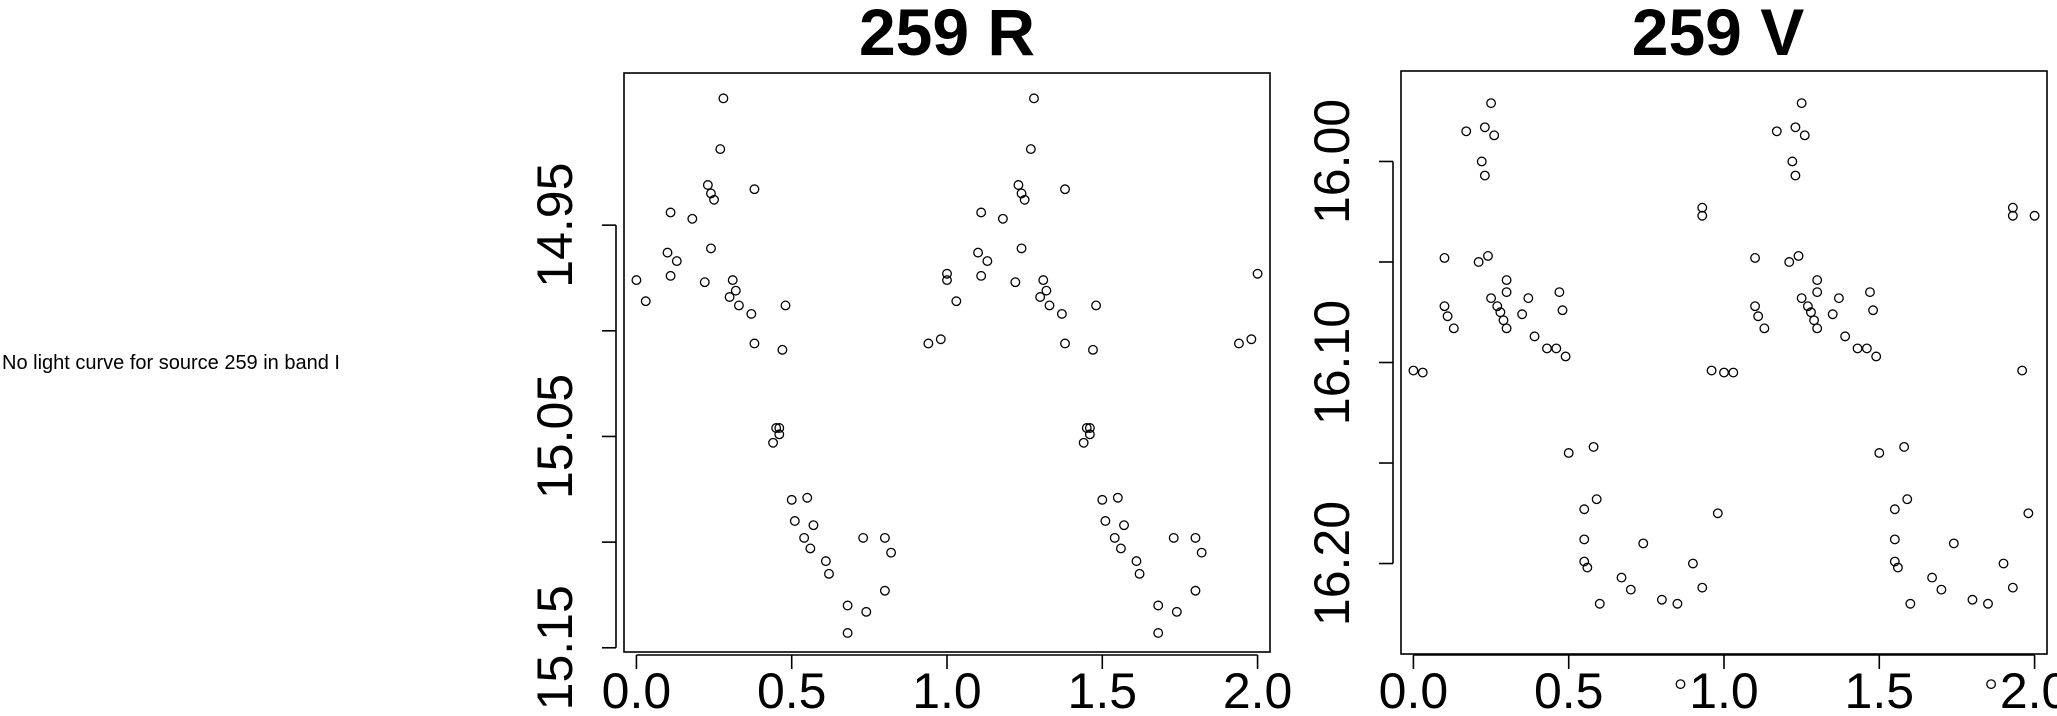 This screenshot has height=716, width=2057. I want to click on x-tick-label: 0.5, so click(792, 689).